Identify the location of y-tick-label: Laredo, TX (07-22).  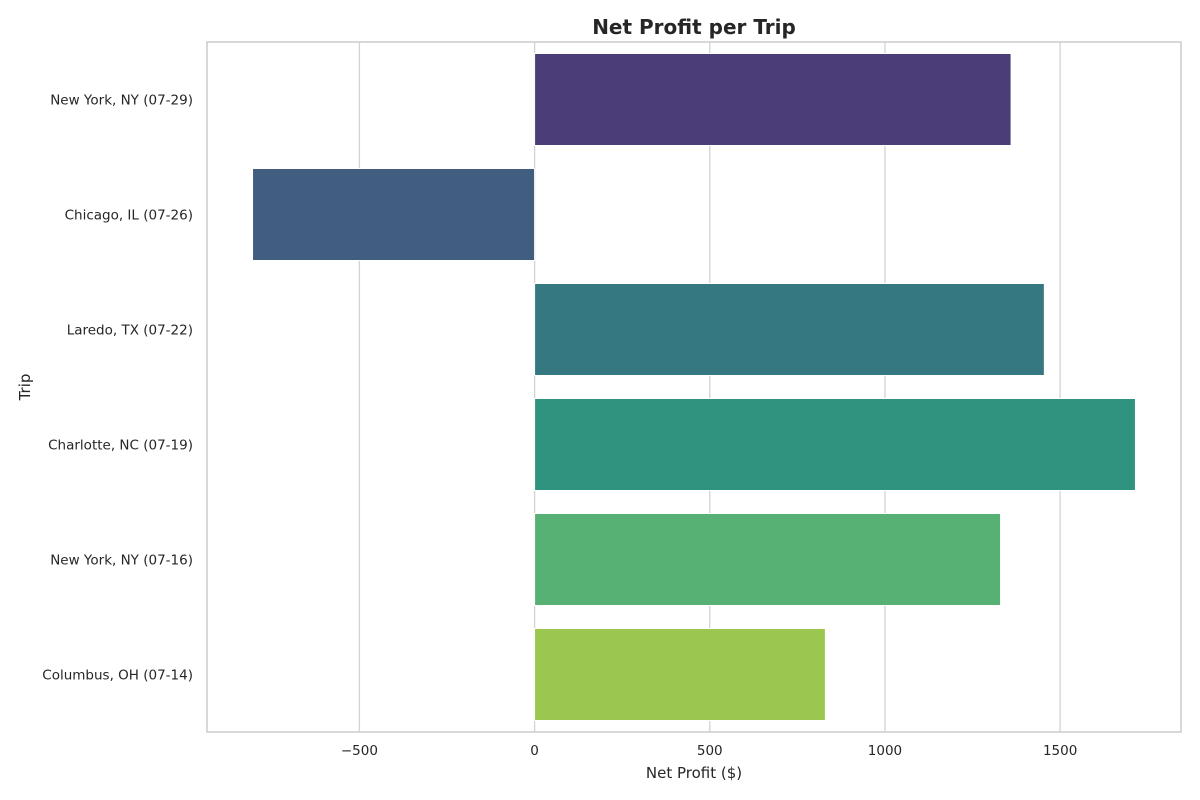
(130, 331).